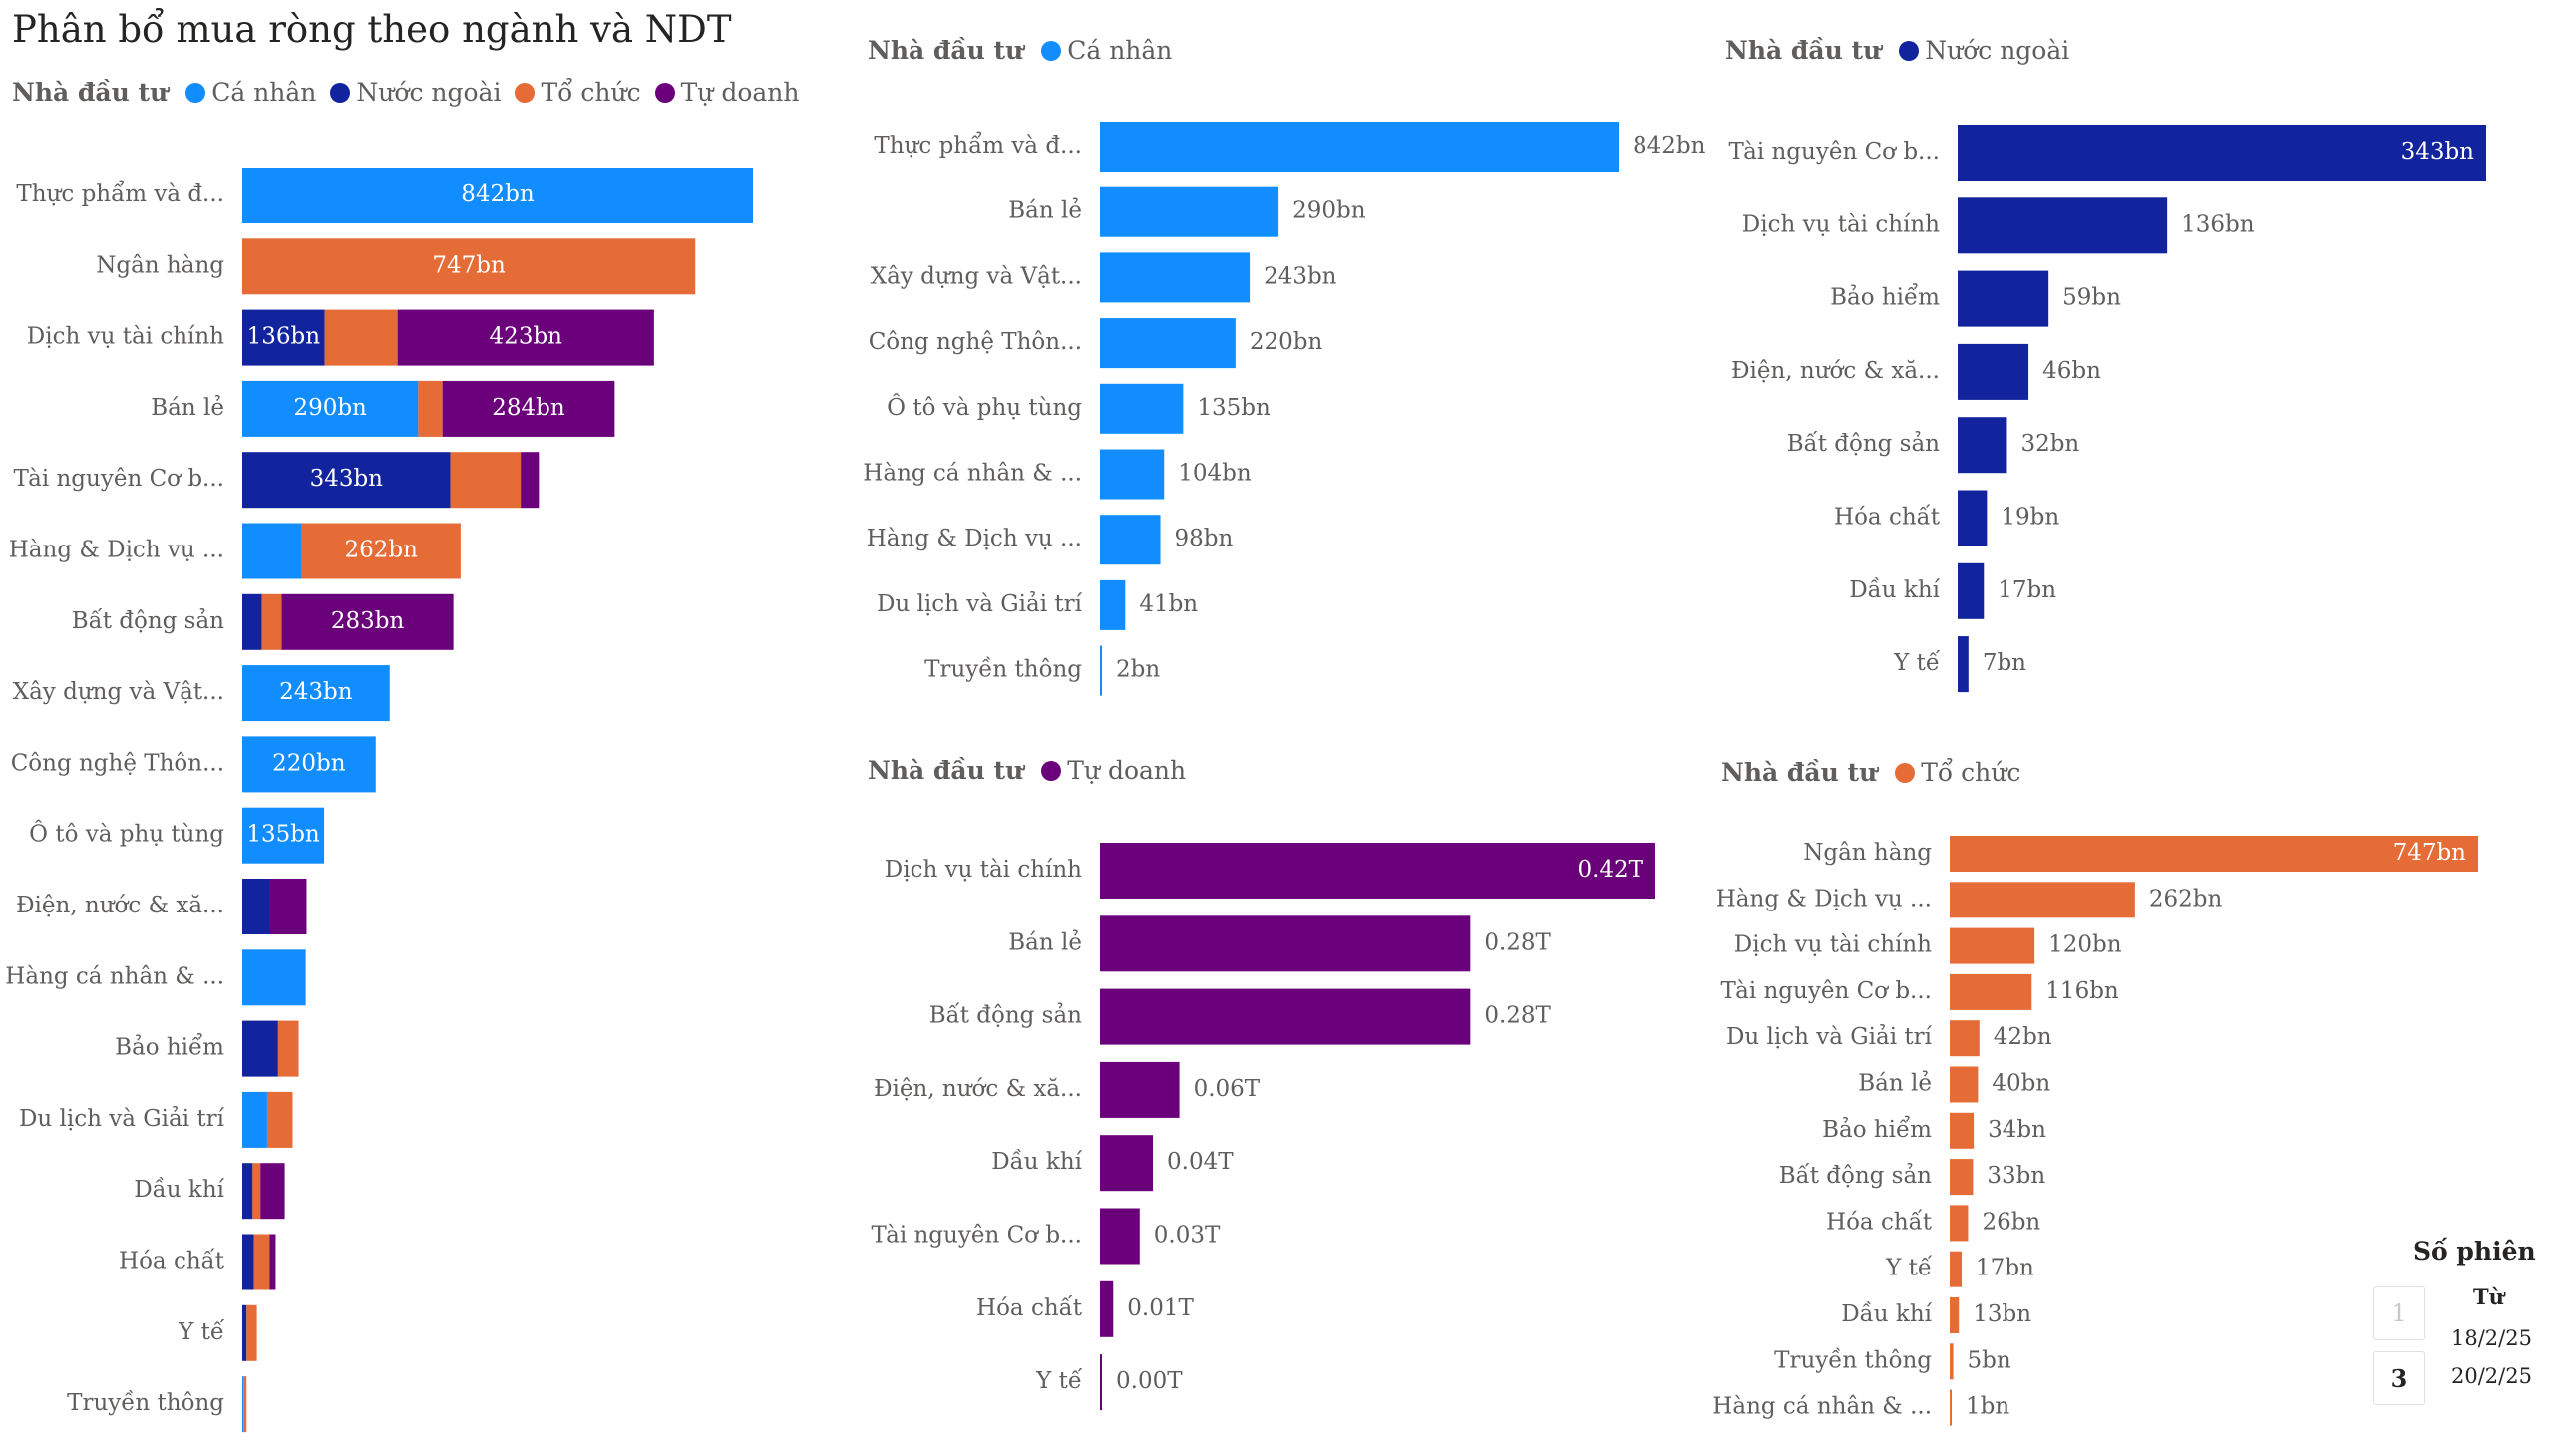 The image size is (2553, 1456). What do you see at coordinates (2399, 1378) in the screenshot?
I see `session-to-input: 3` at bounding box center [2399, 1378].